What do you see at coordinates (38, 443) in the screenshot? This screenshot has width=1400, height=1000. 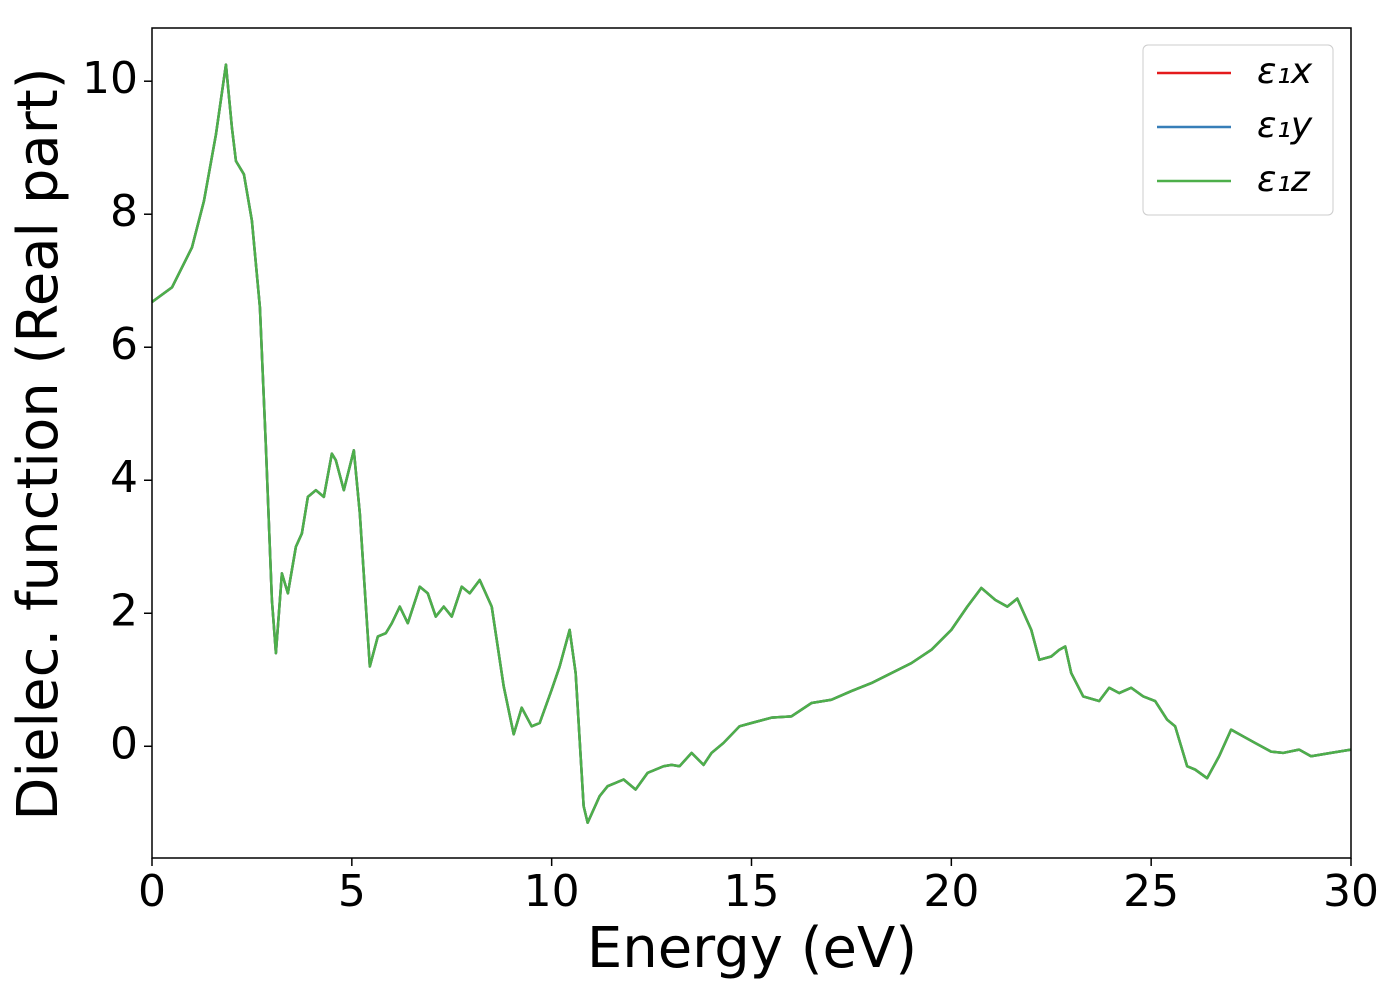 I see `y-axis-label: Dielec. function (Real part)` at bounding box center [38, 443].